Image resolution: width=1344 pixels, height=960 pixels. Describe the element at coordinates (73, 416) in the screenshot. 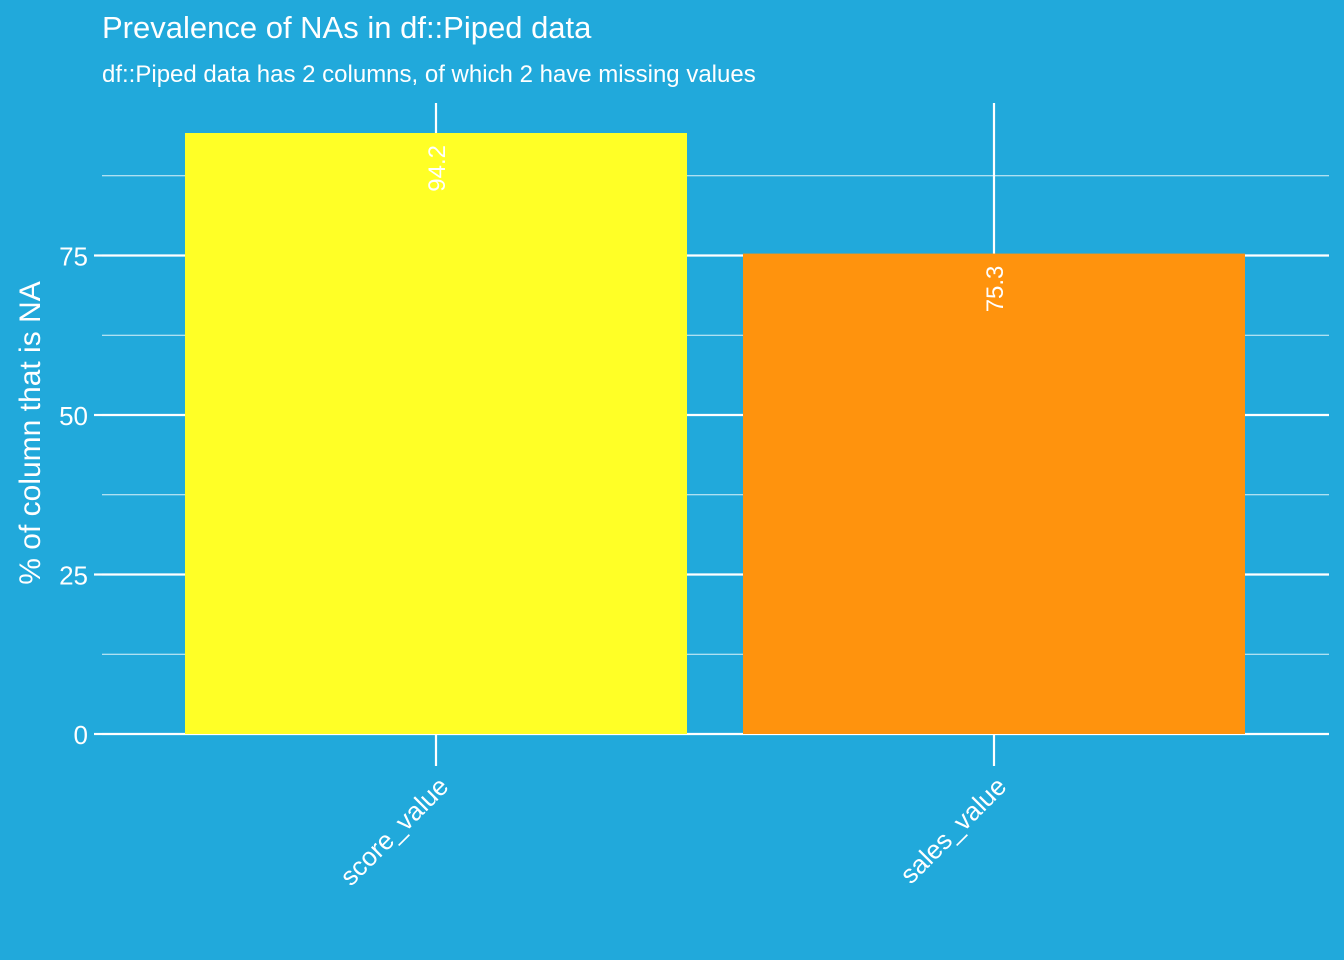

I see `y-tick-label: 50` at that location.